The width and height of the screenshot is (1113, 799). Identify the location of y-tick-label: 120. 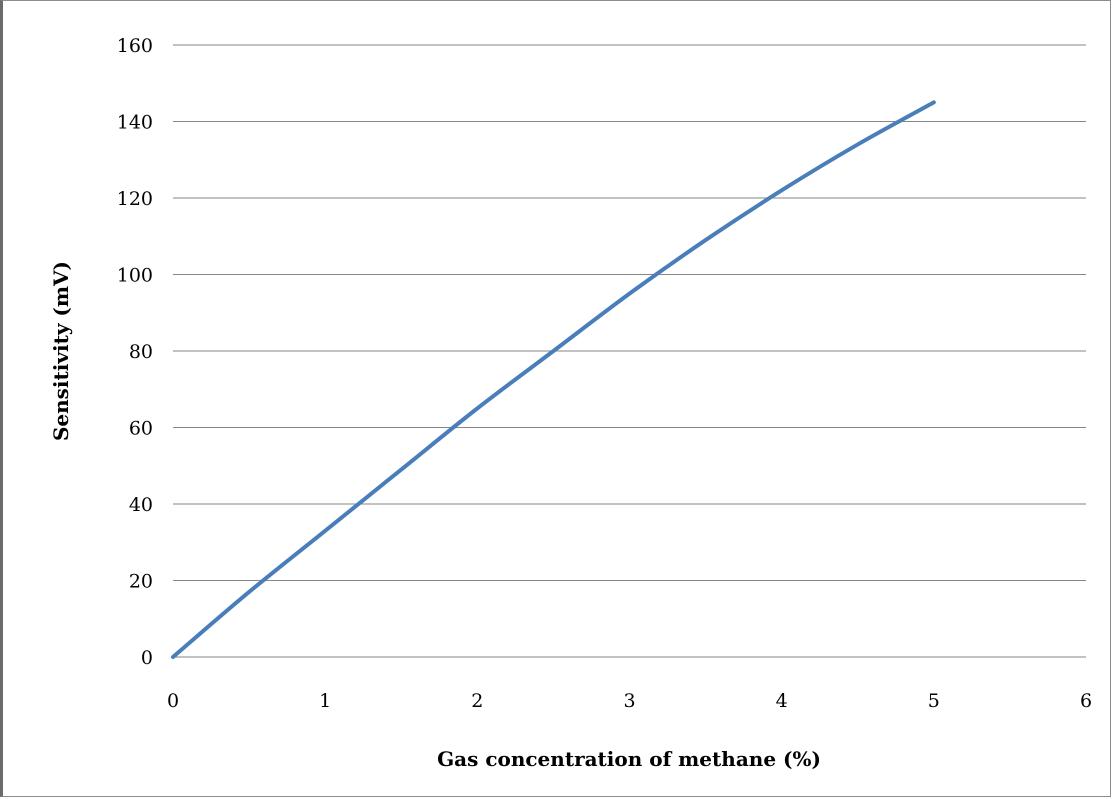
(135, 199).